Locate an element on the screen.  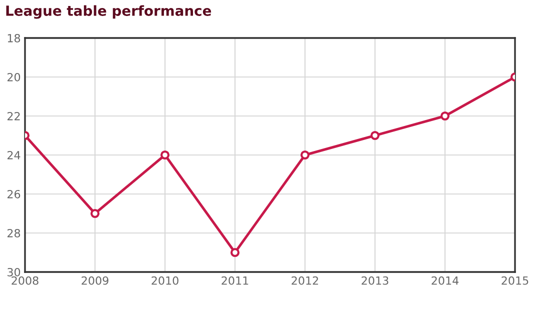
x-tick-label: 2014 is located at coordinates (445, 280).